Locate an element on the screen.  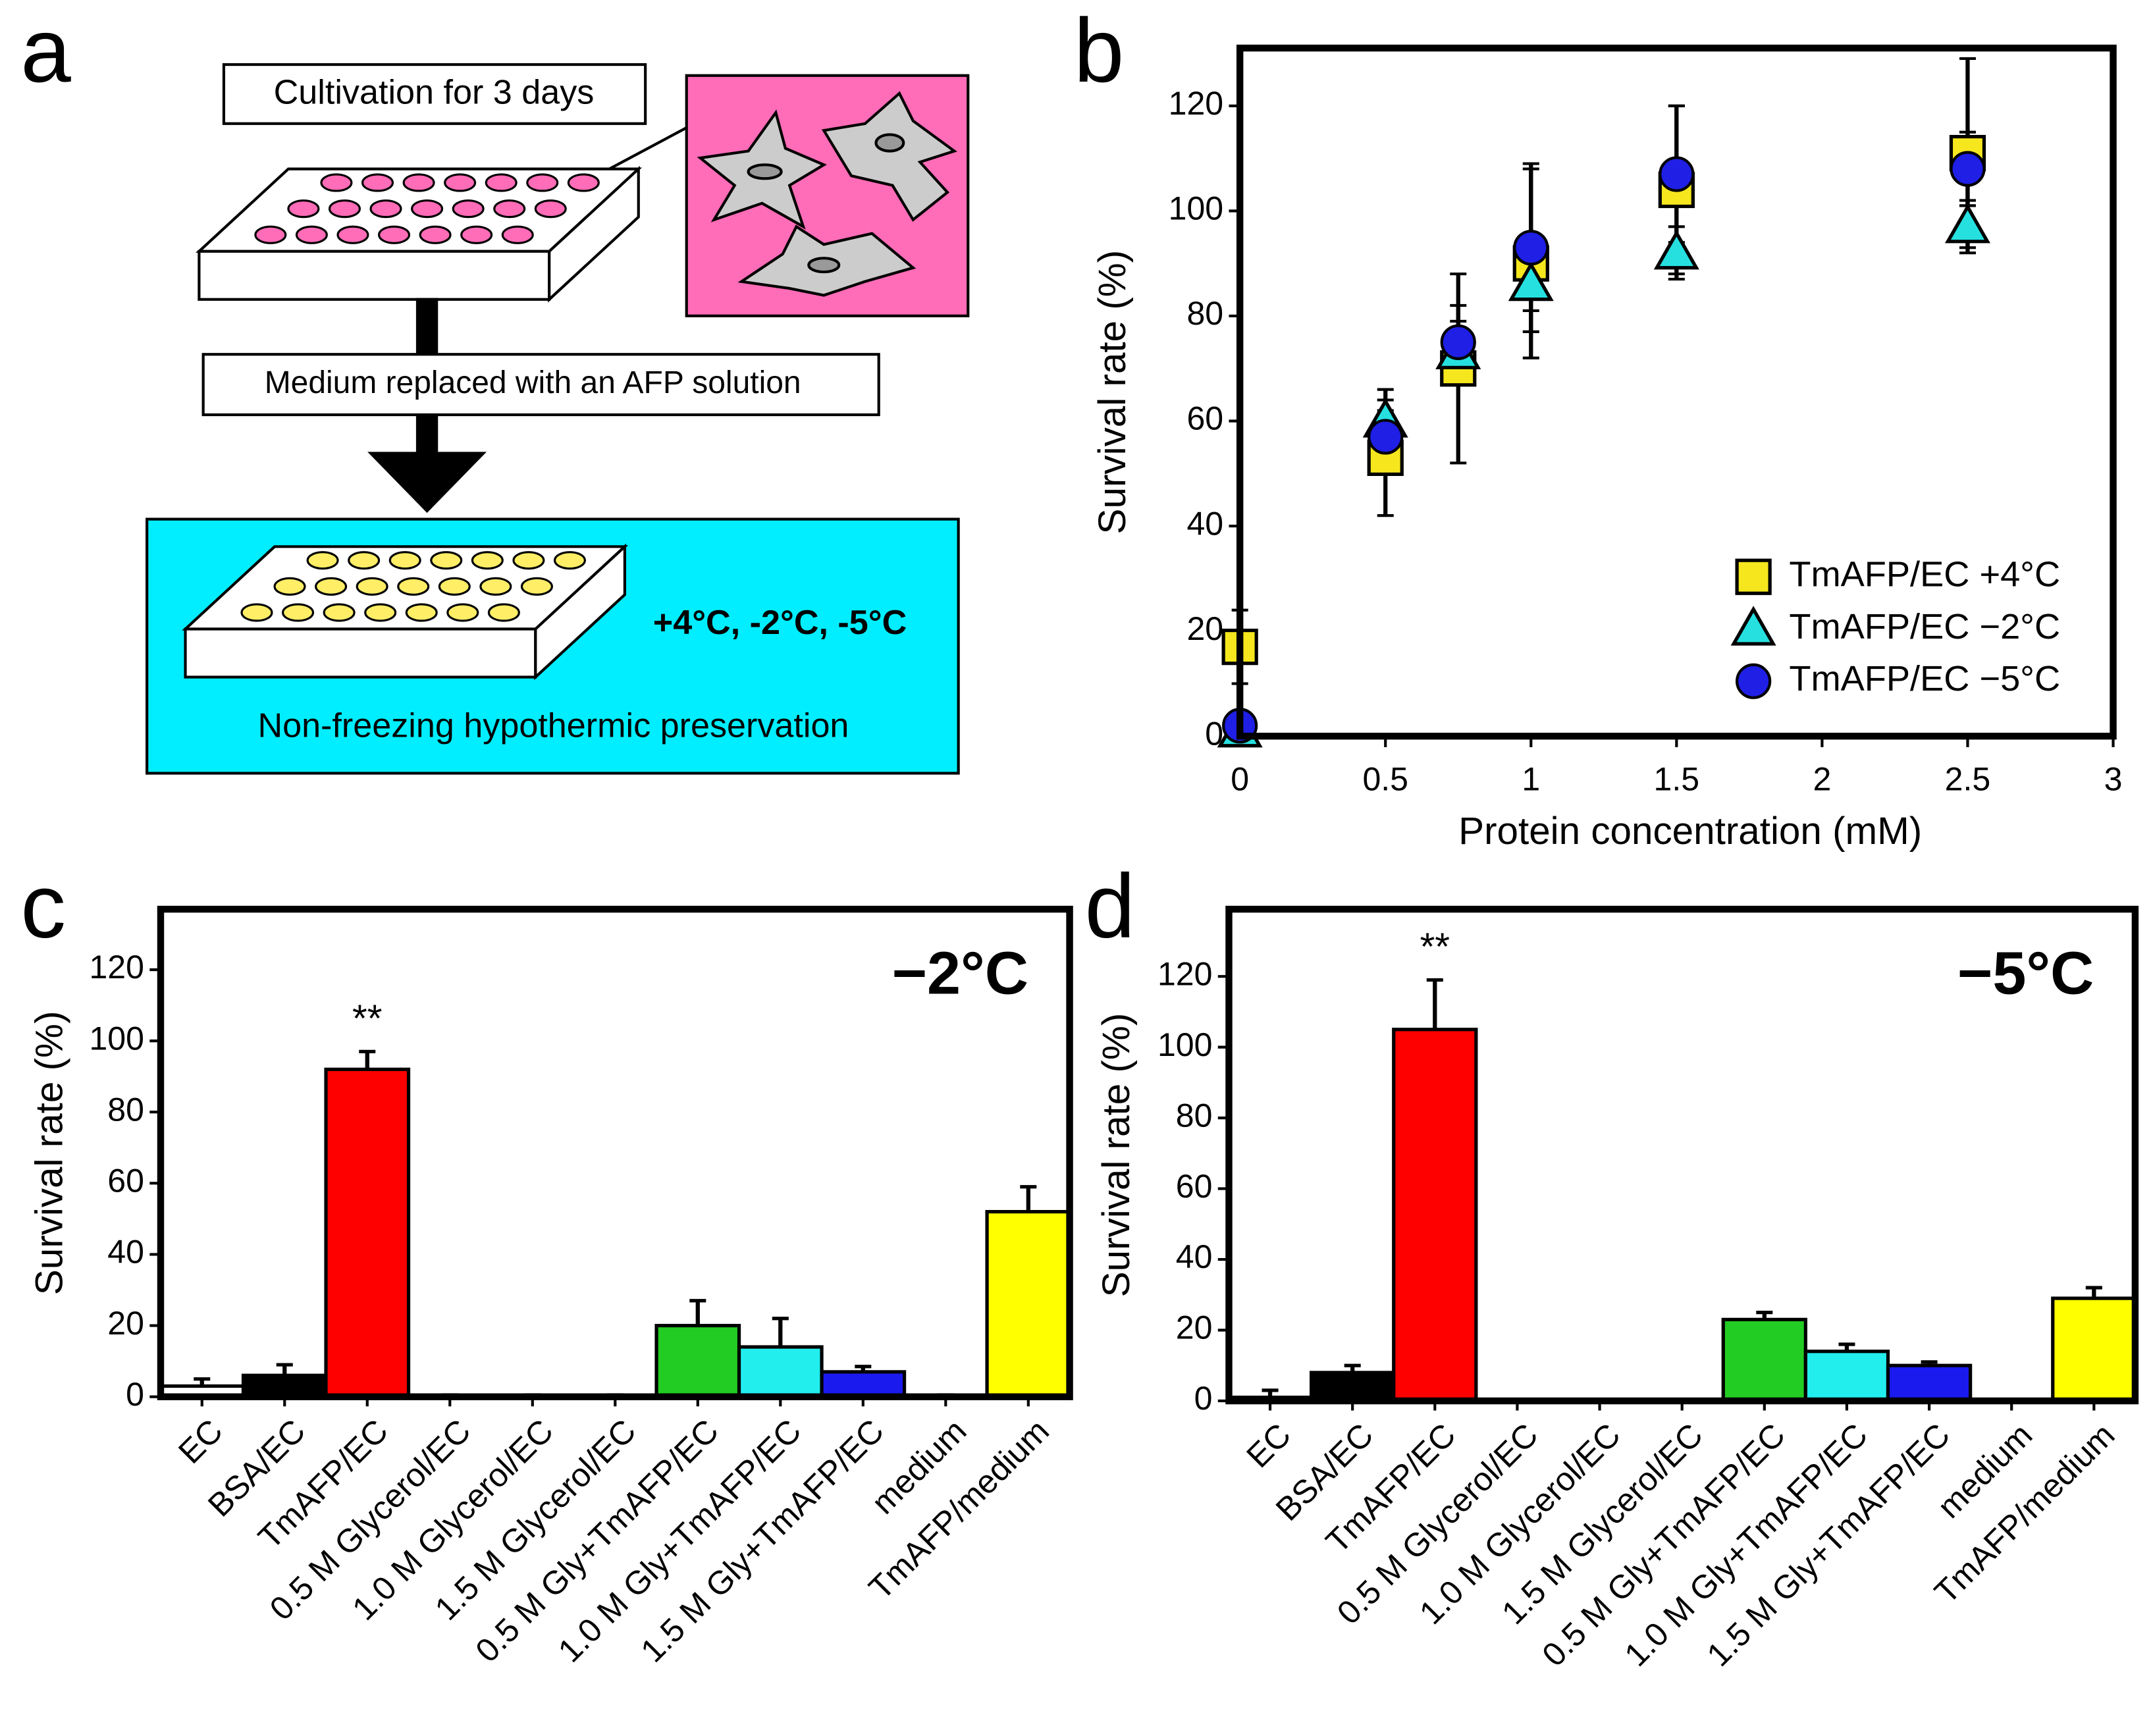
panel-label: a is located at coordinates (45, 50).